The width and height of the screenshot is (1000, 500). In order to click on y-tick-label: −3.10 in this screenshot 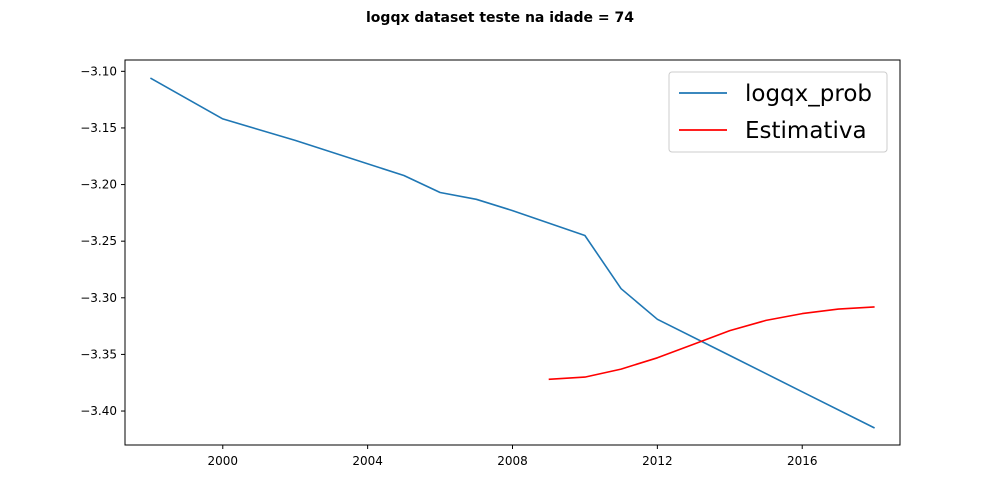, I will do `click(98, 71)`.